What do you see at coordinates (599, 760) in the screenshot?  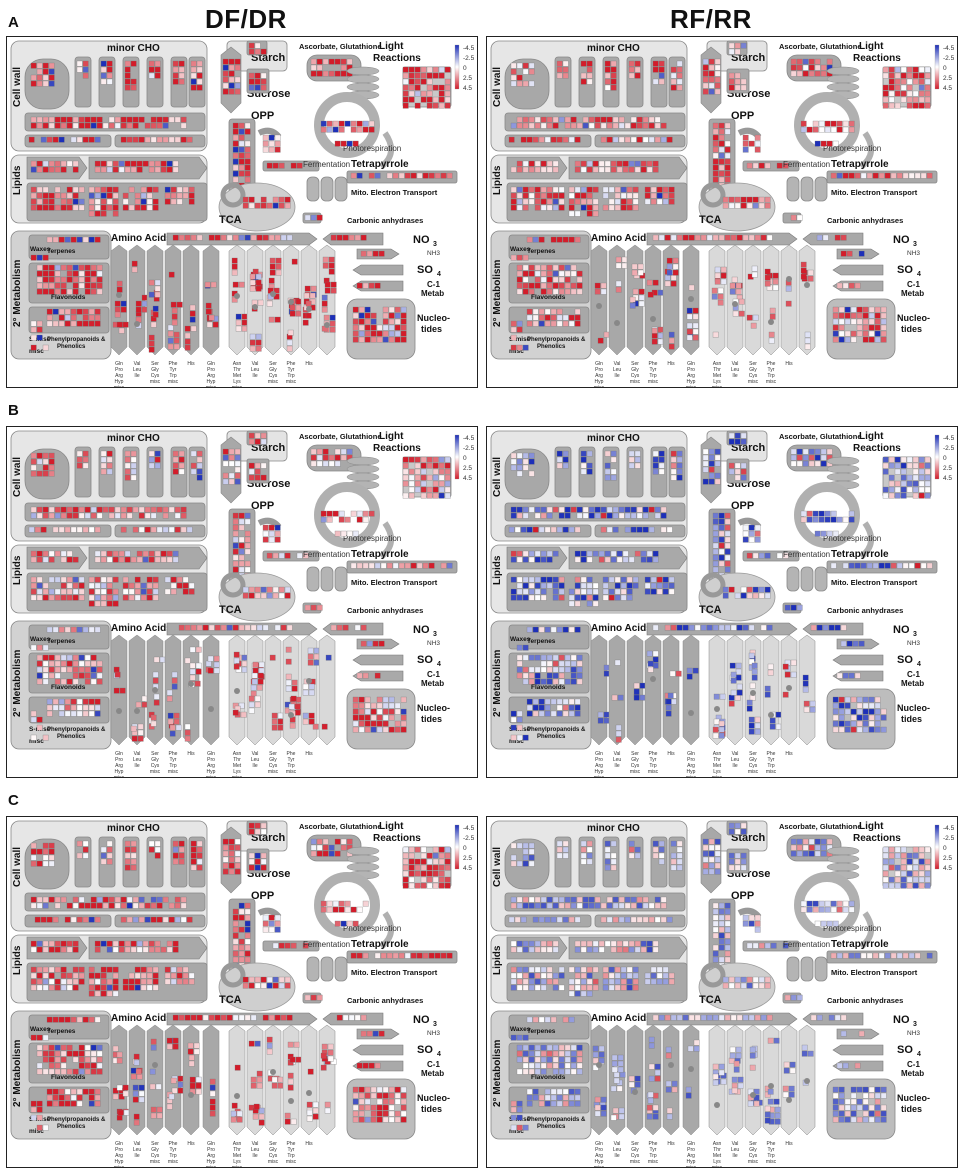 I see `amino-acid-group-label: Pro` at bounding box center [599, 760].